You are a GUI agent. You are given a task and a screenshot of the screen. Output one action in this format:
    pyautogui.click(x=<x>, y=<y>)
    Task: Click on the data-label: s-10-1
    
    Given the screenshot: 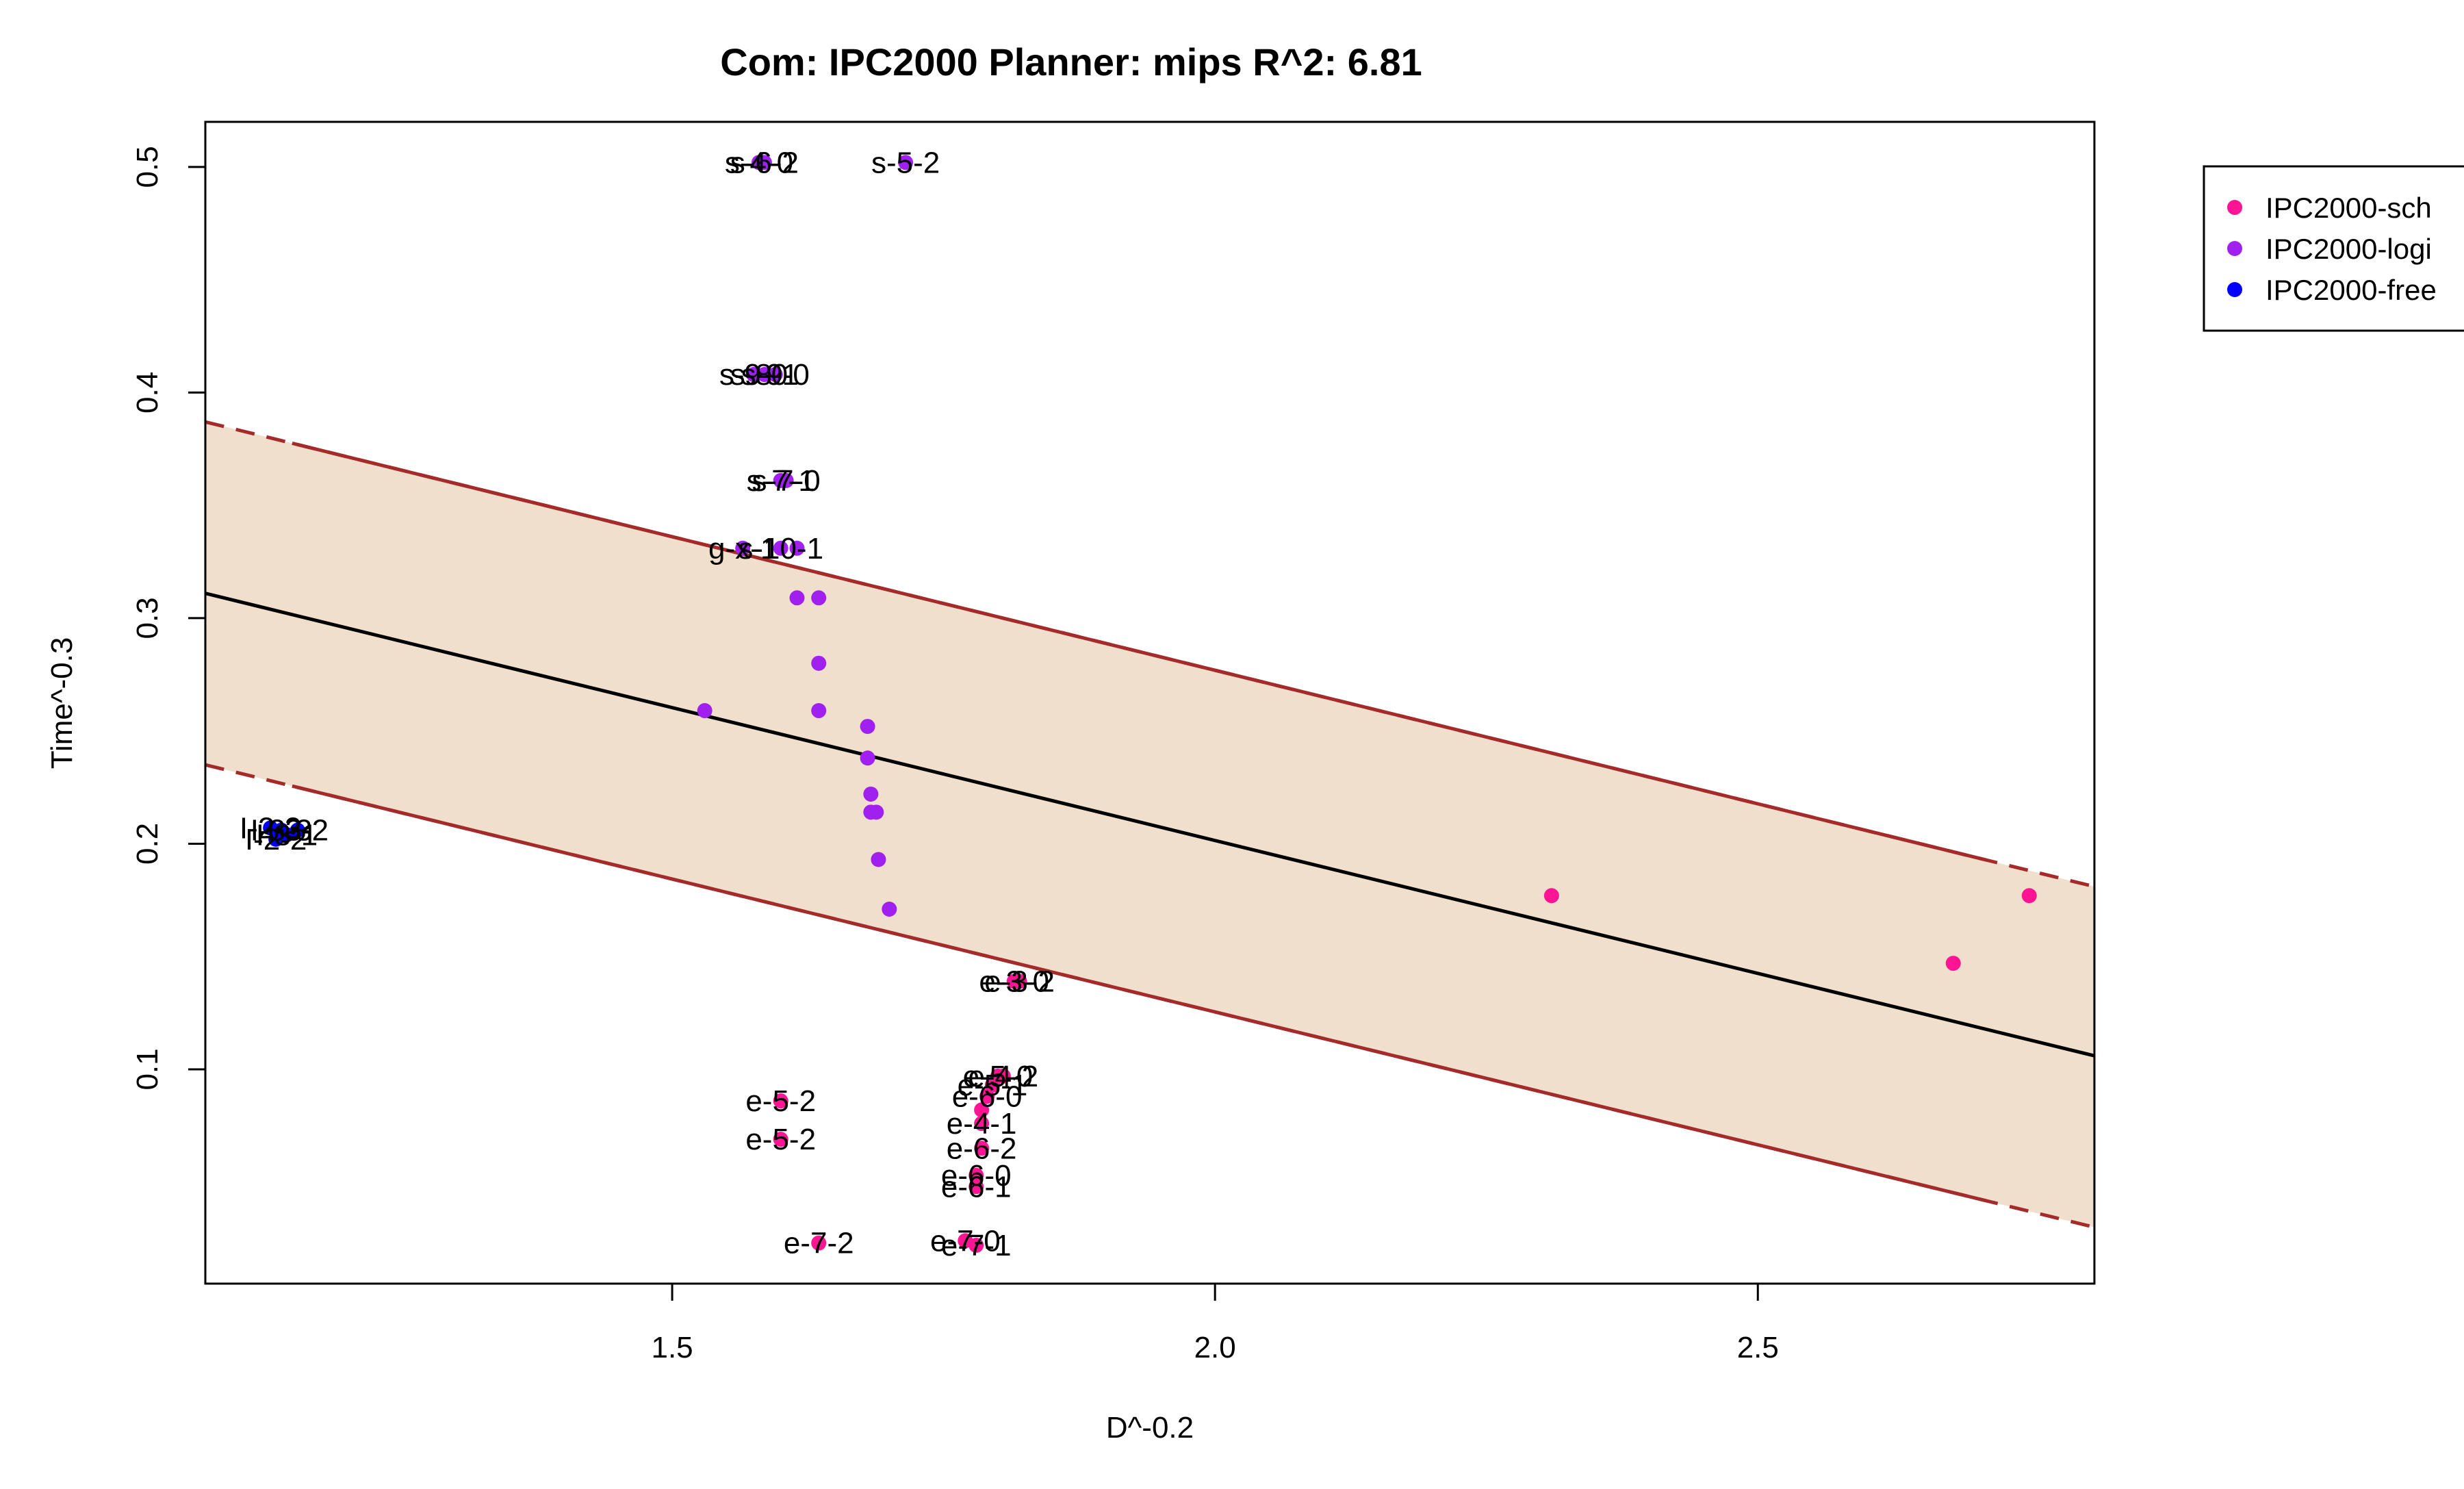 What is the action you would take?
    pyautogui.click(x=781, y=548)
    